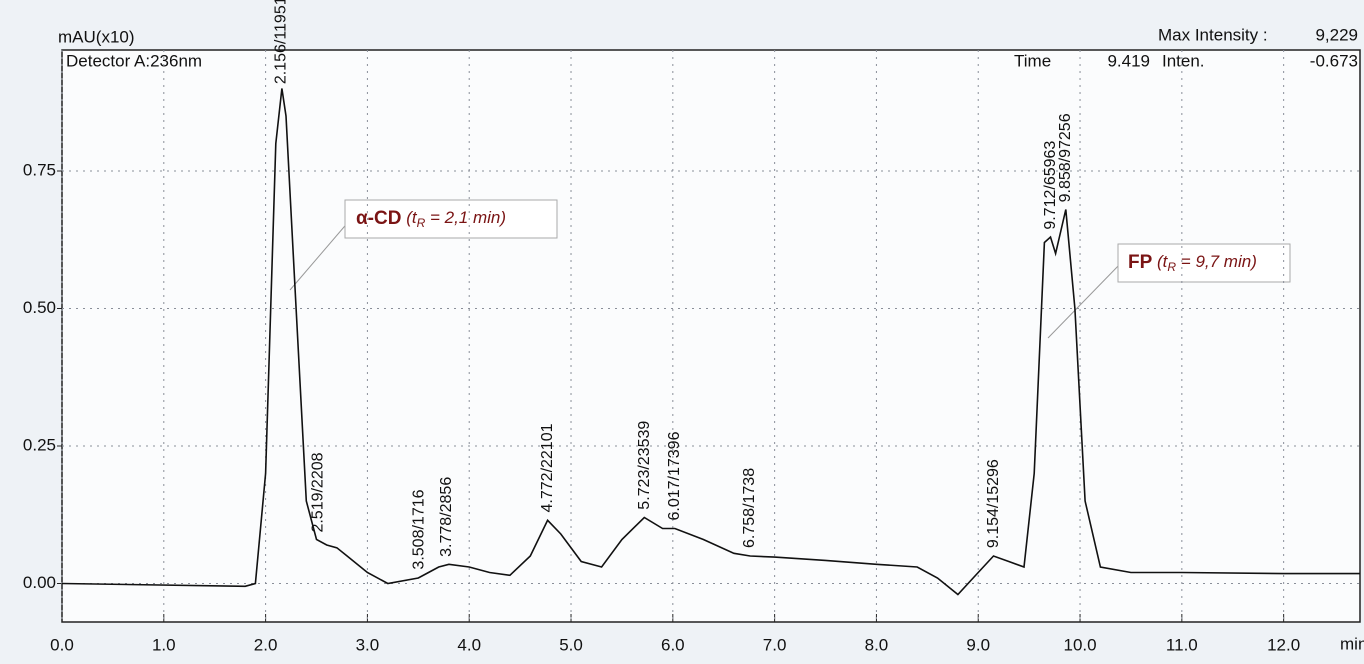  What do you see at coordinates (673, 644) in the screenshot?
I see `x-tick-label: 6.0` at bounding box center [673, 644].